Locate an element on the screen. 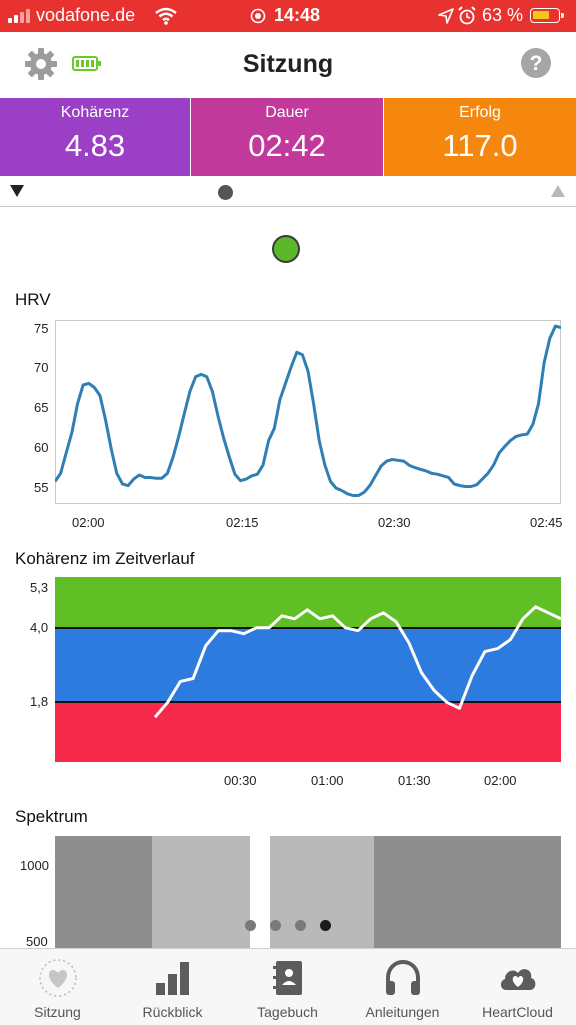  tab-rueckblick-label: Rückblick is located at coordinates (172, 1012).